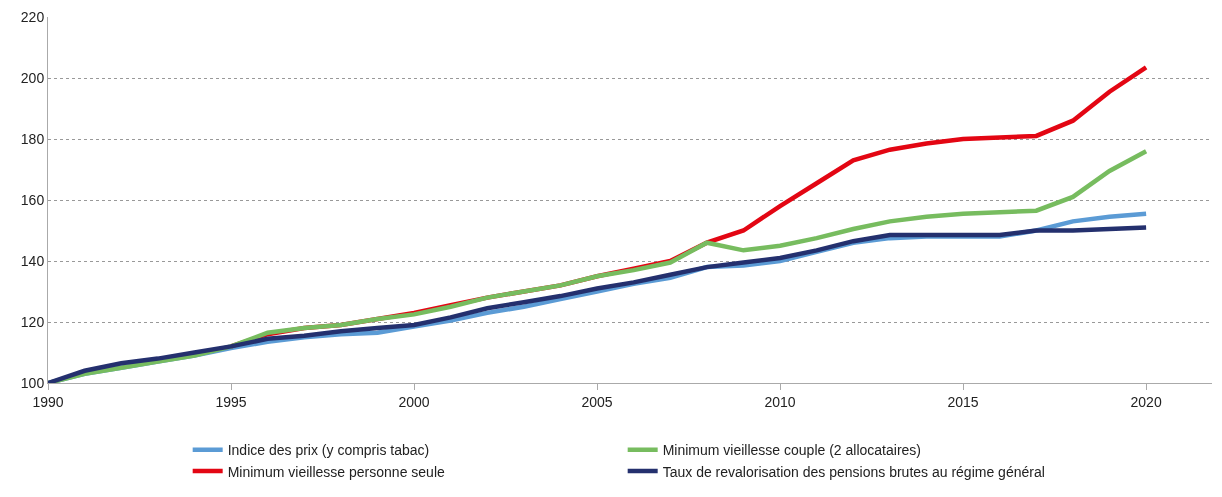 The image size is (1222, 497). I want to click on x-tick-label: 2000, so click(414, 401).